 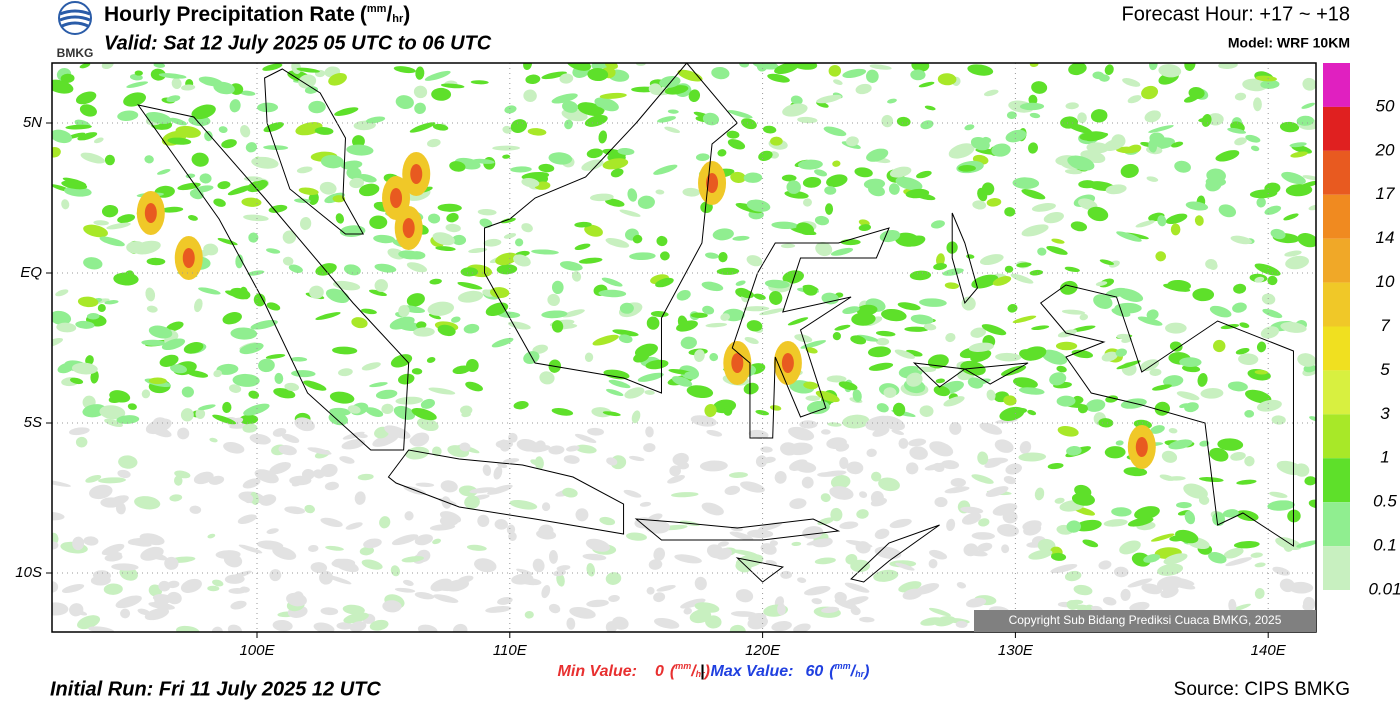 What do you see at coordinates (1141, 447) in the screenshot?
I see `rain-core` at bounding box center [1141, 447].